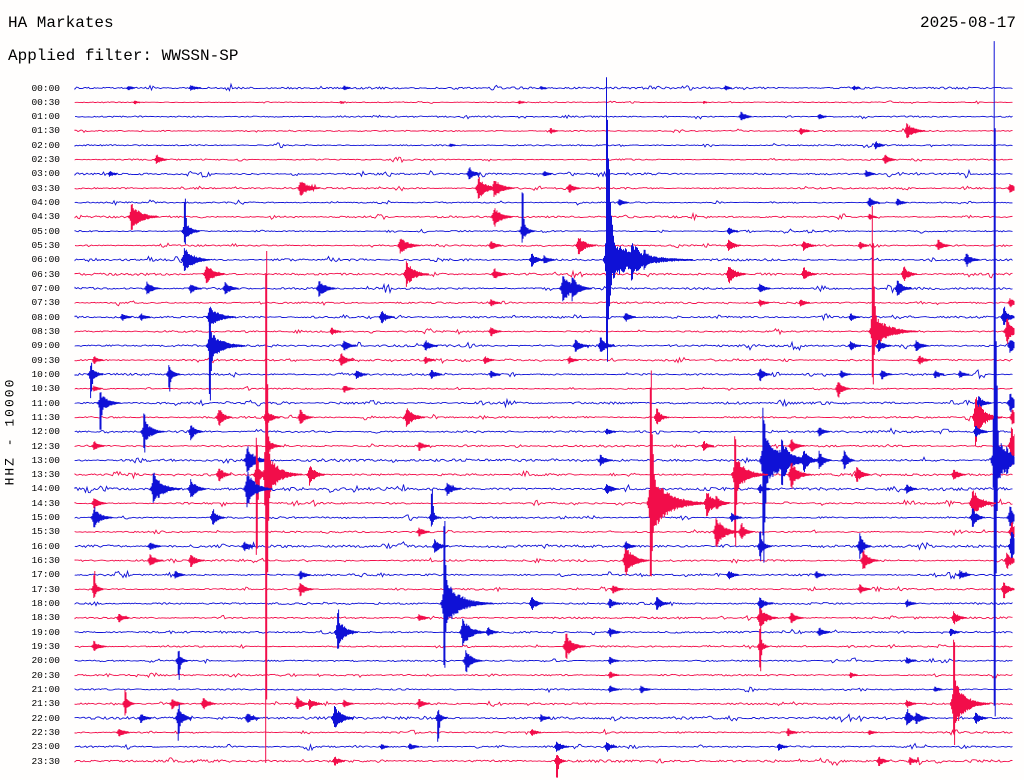  Describe the element at coordinates (45, 475) in the screenshot. I see `time-label: 13:30` at that location.